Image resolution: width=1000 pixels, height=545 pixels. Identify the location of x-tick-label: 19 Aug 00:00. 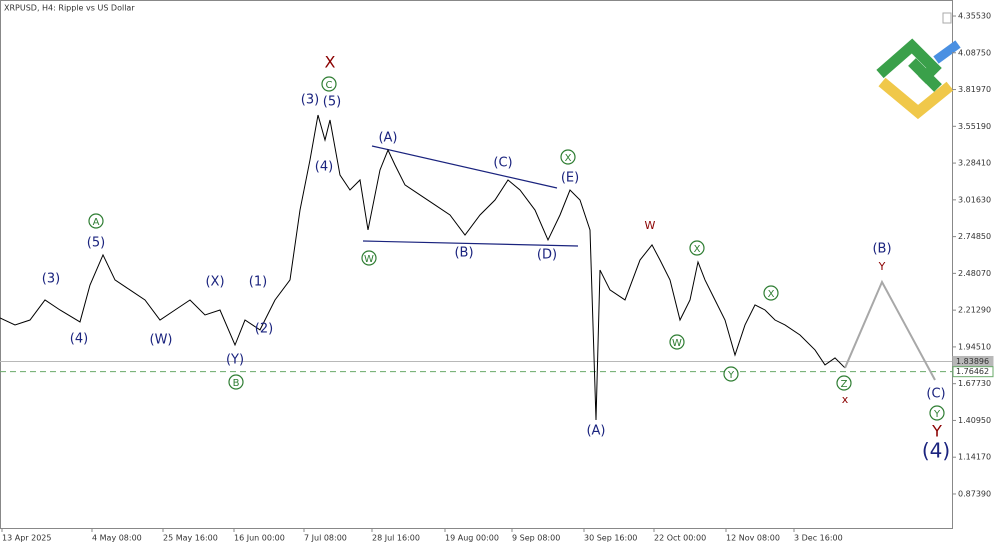
(472, 538).